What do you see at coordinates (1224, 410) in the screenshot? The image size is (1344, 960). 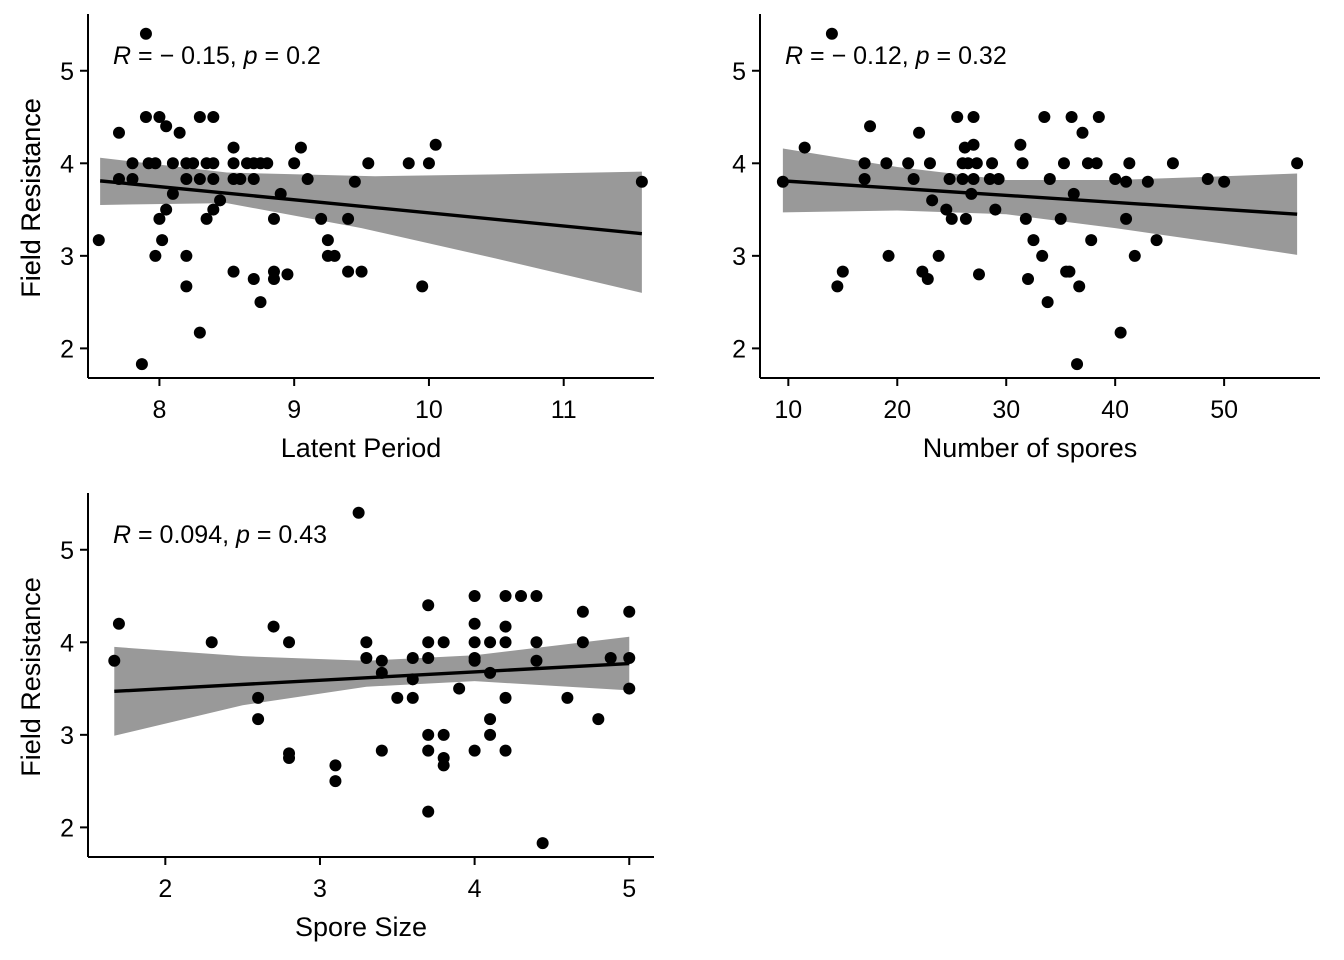 I see `x-tick-label: 50` at bounding box center [1224, 410].